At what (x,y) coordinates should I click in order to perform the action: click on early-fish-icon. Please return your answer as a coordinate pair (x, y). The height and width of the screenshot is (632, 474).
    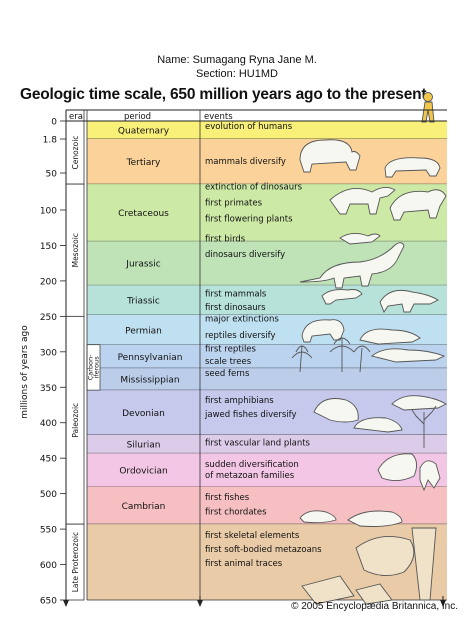
    Looking at the image, I should click on (375, 518).